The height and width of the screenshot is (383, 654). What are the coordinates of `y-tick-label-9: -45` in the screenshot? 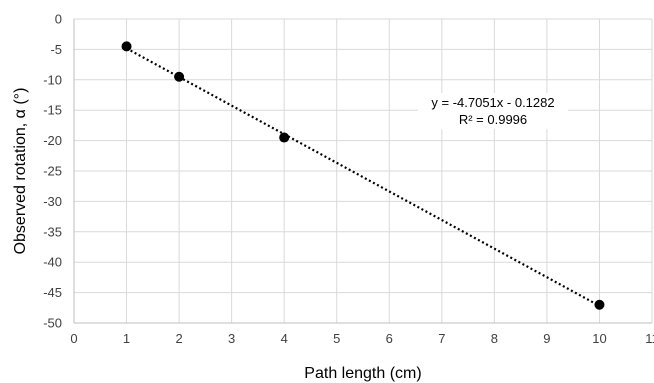 It's located at (52, 292).